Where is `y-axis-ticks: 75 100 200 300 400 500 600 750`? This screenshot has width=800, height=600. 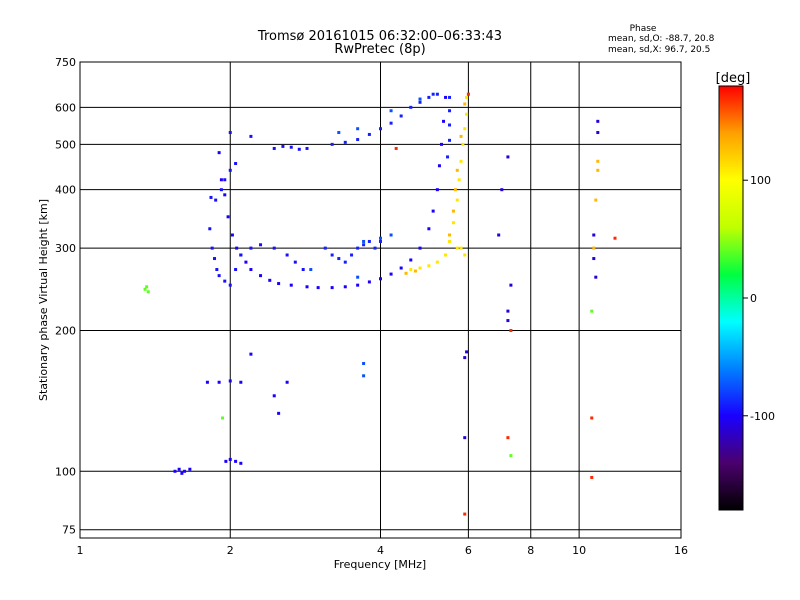
y-axis-ticks: 75 100 200 300 400 500 600 750 is located at coordinates (65, 296).